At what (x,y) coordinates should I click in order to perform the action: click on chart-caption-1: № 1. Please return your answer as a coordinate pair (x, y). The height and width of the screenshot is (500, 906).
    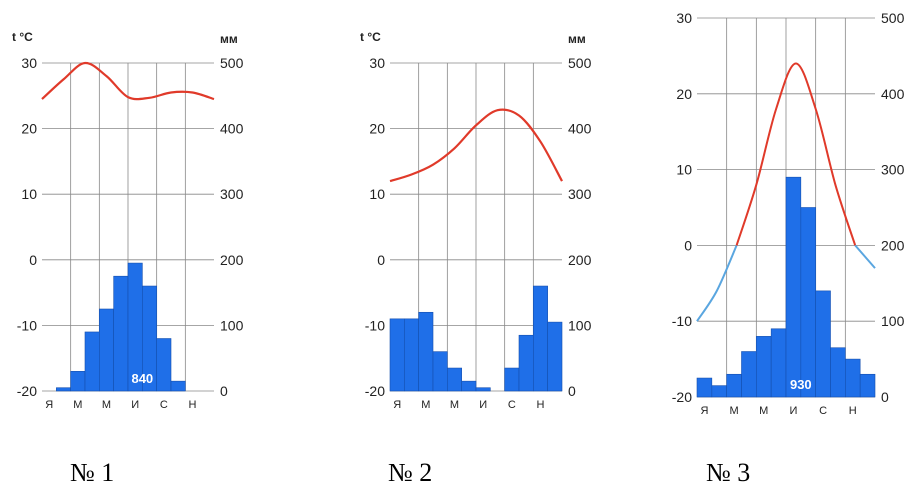
    Looking at the image, I should click on (92, 472).